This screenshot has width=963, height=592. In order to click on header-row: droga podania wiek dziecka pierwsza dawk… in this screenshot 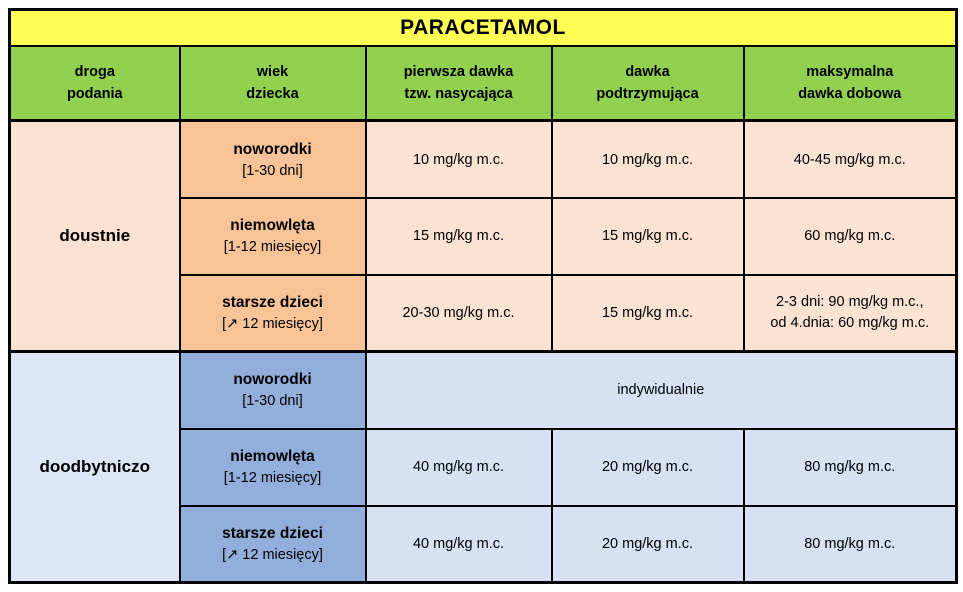, I will do `click(483, 83)`.